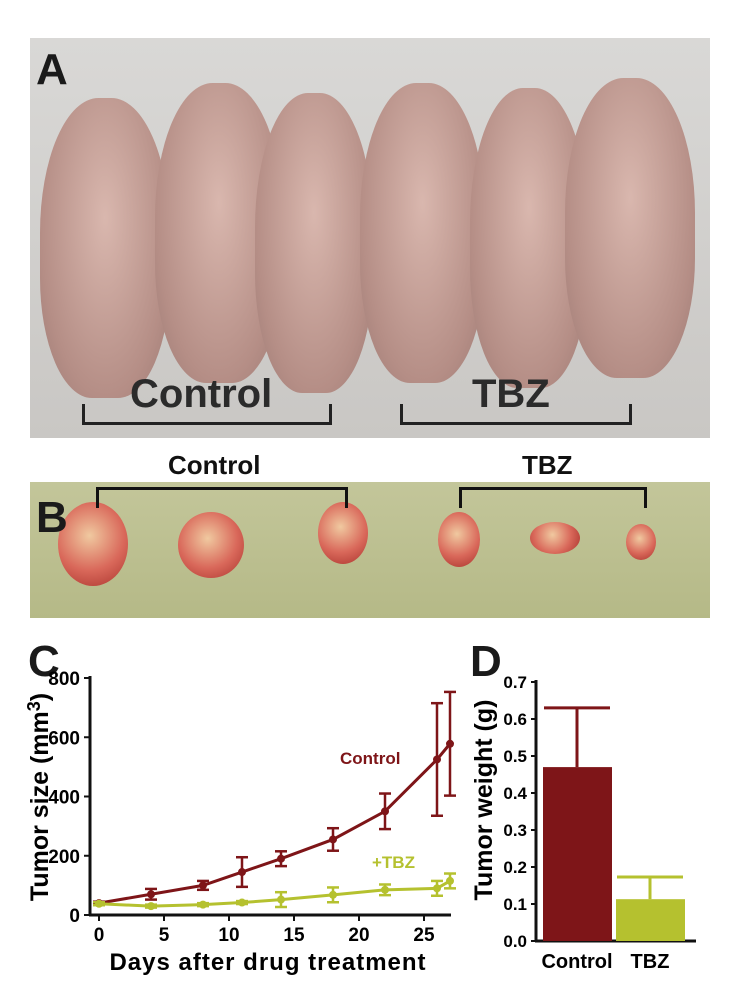  What do you see at coordinates (228, 935) in the screenshot?
I see `x-tick-label: 10` at bounding box center [228, 935].